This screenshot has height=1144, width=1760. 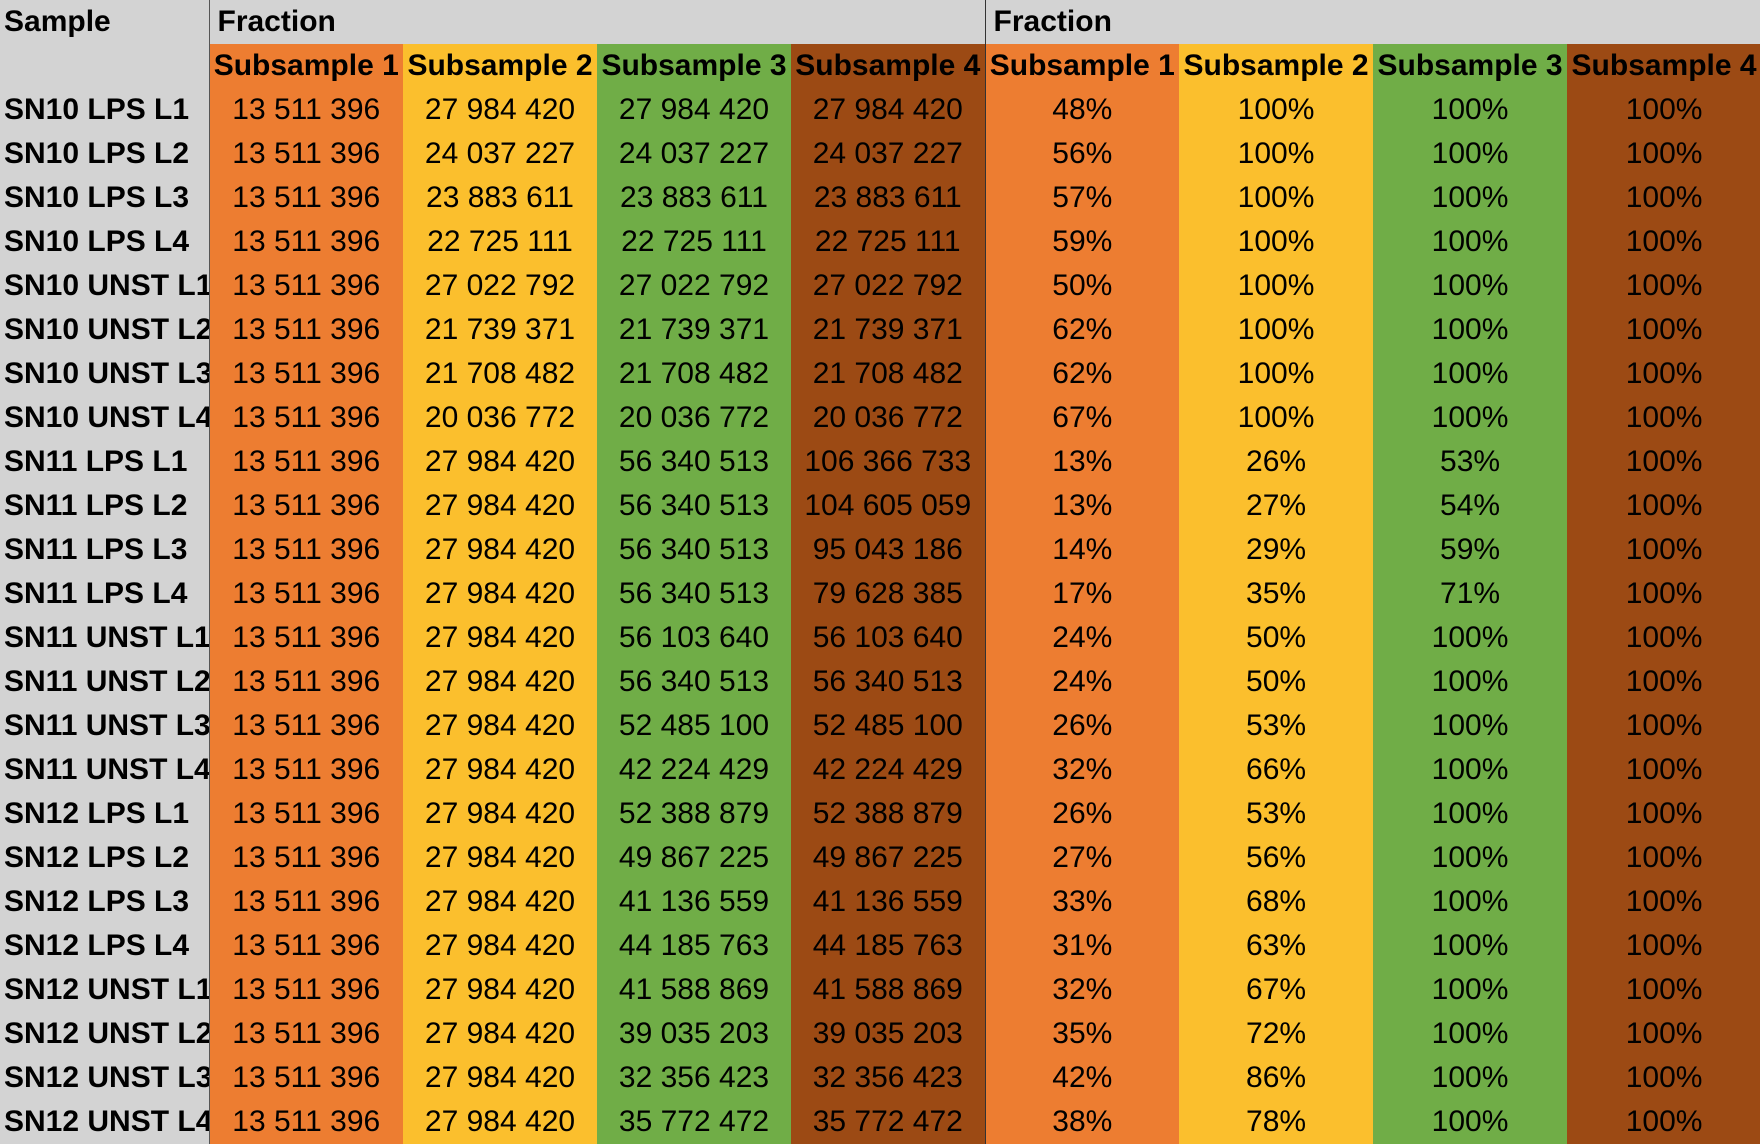 What do you see at coordinates (1082, 462) in the screenshot?
I see `fraction-cell-subsample-1: 13%` at bounding box center [1082, 462].